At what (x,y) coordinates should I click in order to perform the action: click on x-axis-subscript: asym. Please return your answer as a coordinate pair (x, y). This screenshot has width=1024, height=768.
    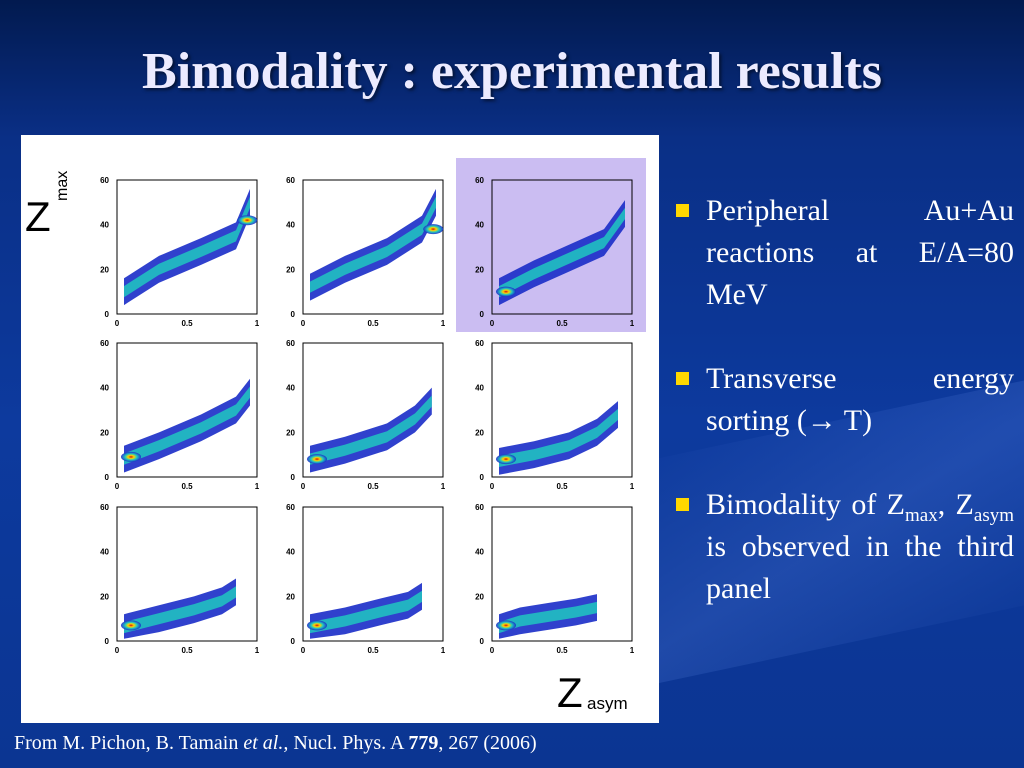
    Looking at the image, I should click on (607, 703).